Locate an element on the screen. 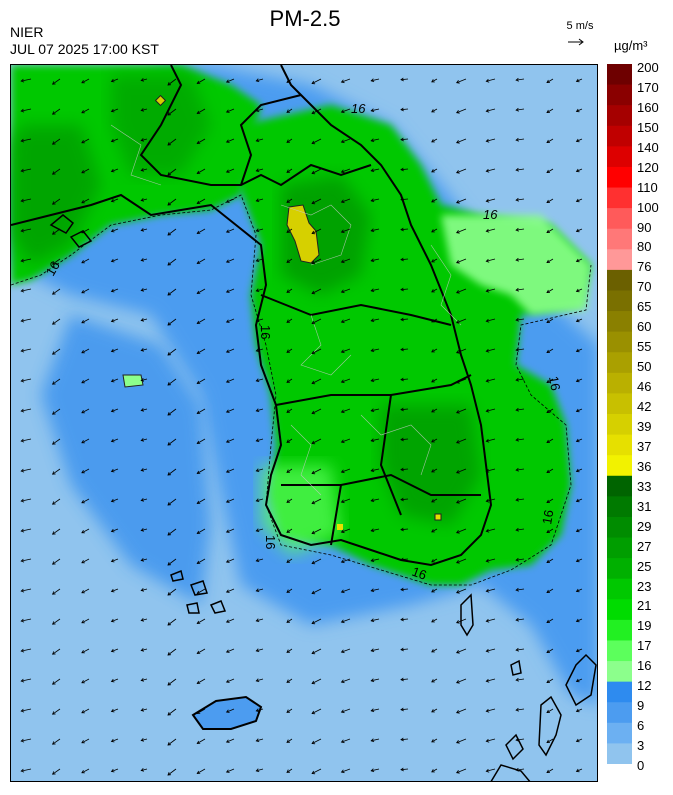 This screenshot has height=795, width=673. color-scale-tick-label: 46 is located at coordinates (644, 387).